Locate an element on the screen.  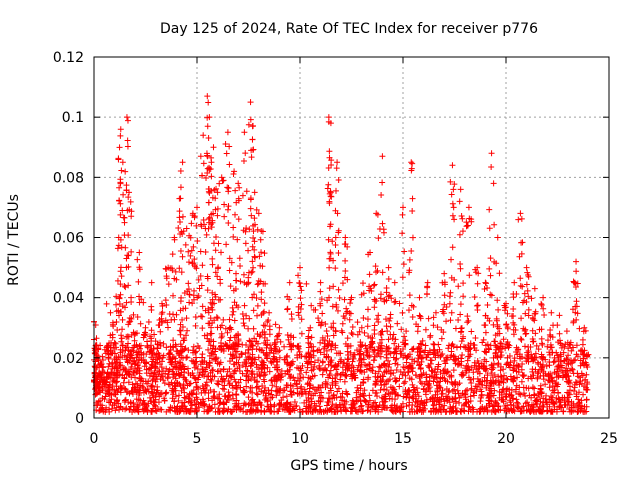
x-tick-label: 25 is located at coordinates (609, 439).